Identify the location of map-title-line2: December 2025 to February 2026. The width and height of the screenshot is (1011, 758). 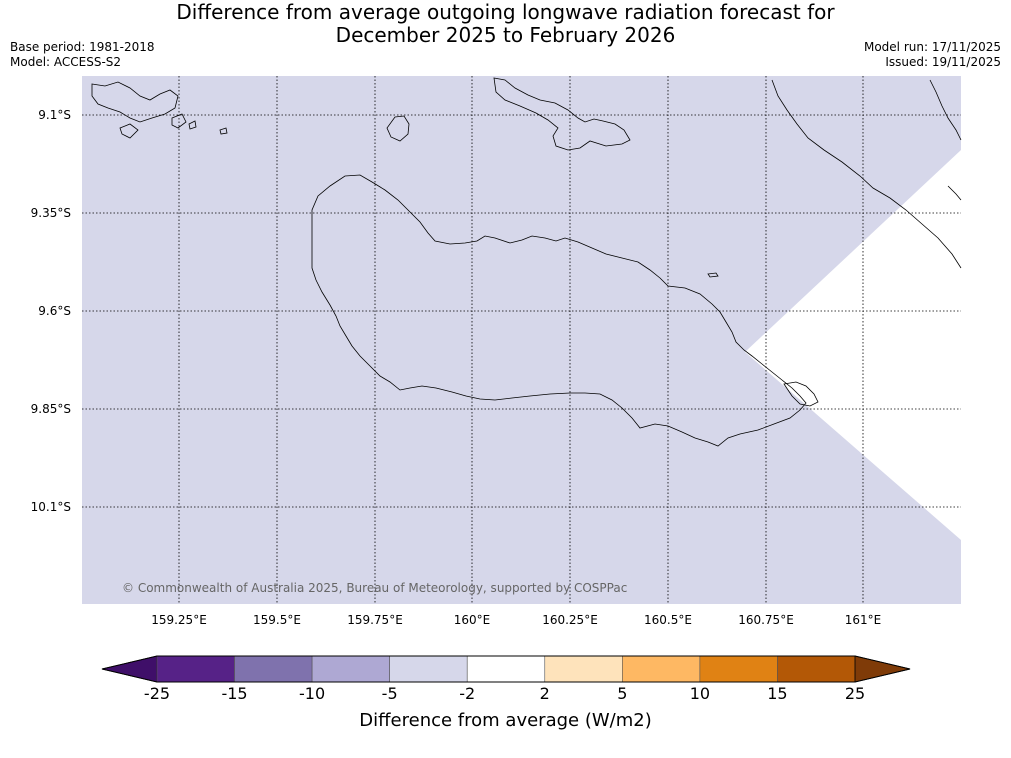
(505, 35).